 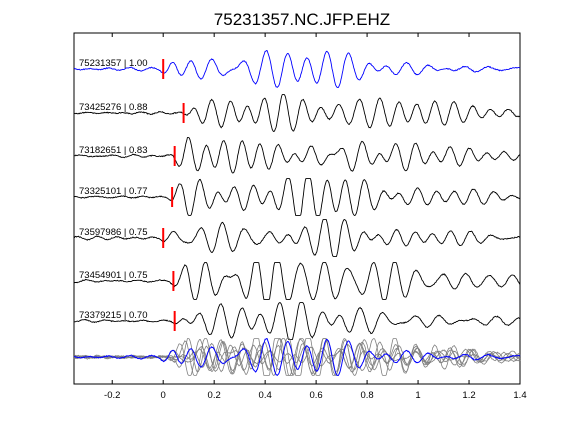 What do you see at coordinates (302, 19) in the screenshot?
I see `chart-title: 75231357.NC.JFP.EHZ` at bounding box center [302, 19].